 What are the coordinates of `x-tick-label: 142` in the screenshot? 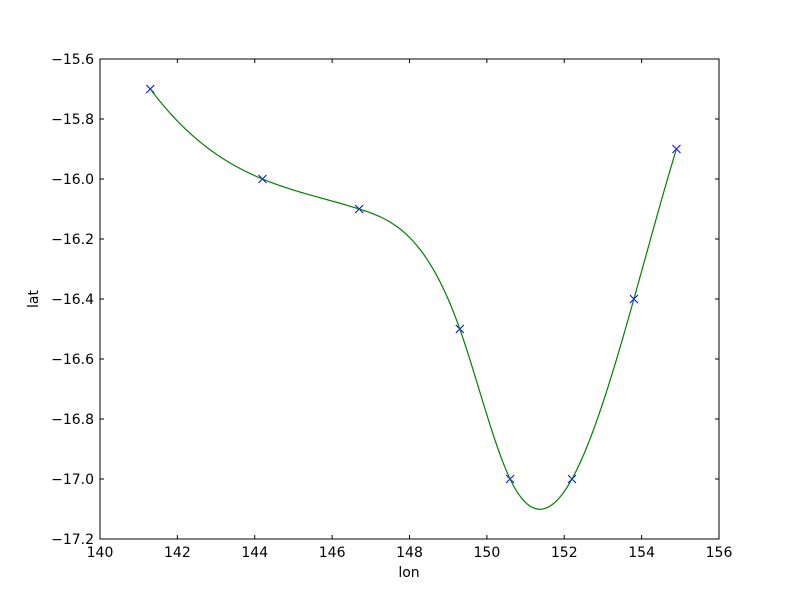 It's located at (177, 553).